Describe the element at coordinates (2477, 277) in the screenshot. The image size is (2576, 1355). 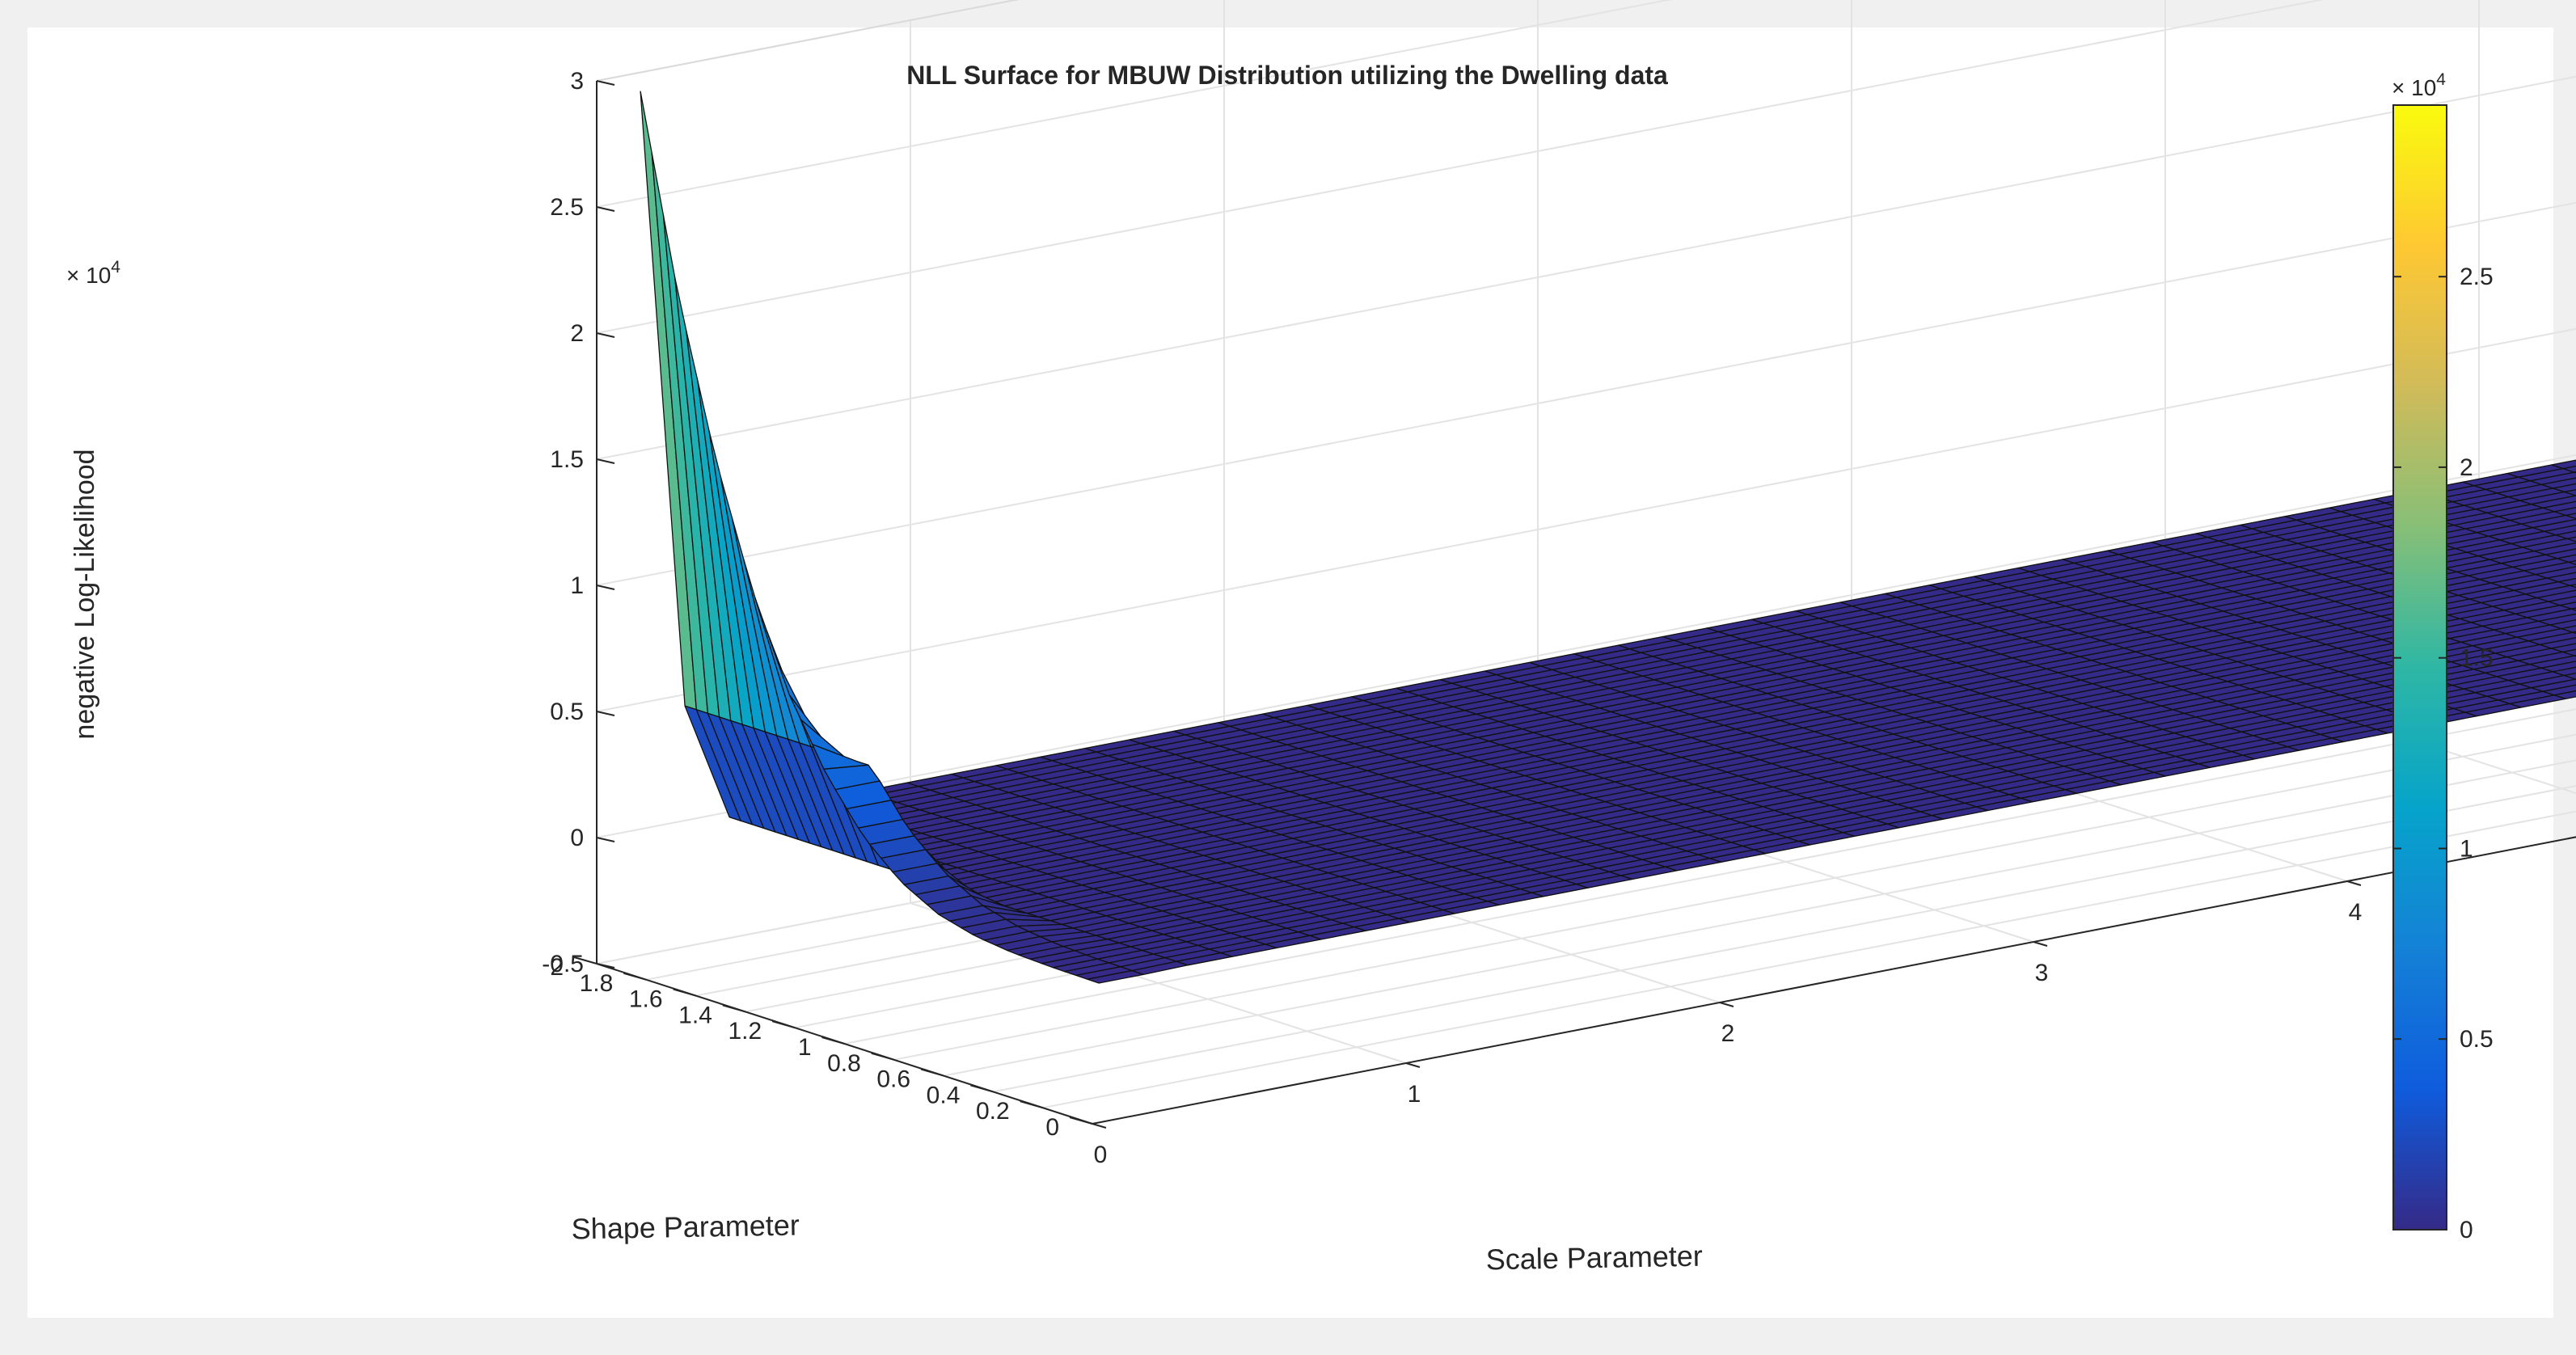
I see `colorbar-tick-label: 2.5` at that location.